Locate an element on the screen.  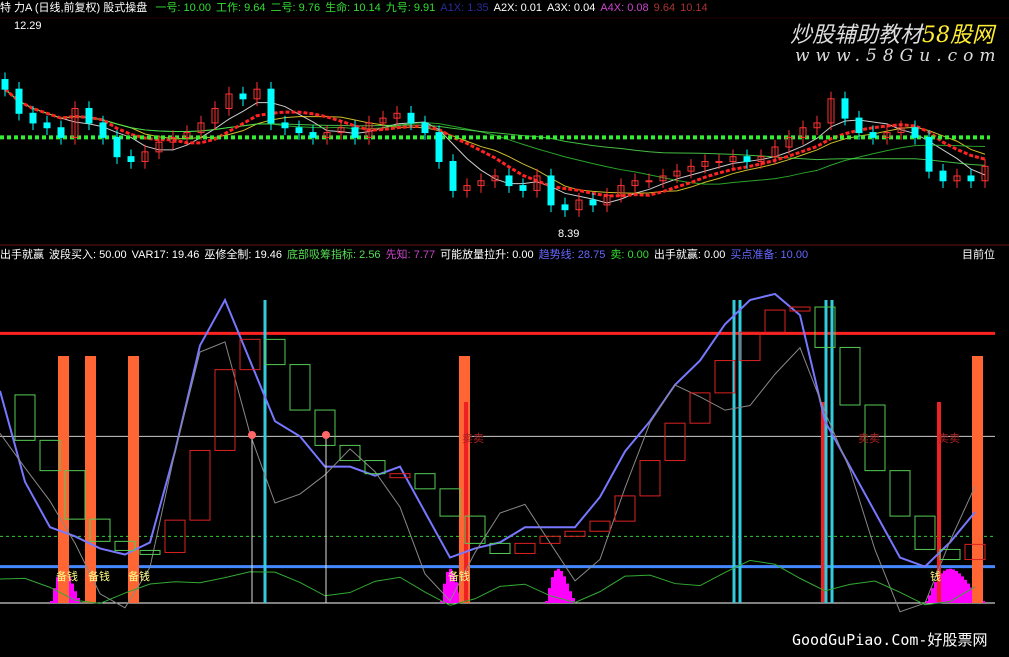
indicator-label: 卖 is located at coordinates (616, 255).